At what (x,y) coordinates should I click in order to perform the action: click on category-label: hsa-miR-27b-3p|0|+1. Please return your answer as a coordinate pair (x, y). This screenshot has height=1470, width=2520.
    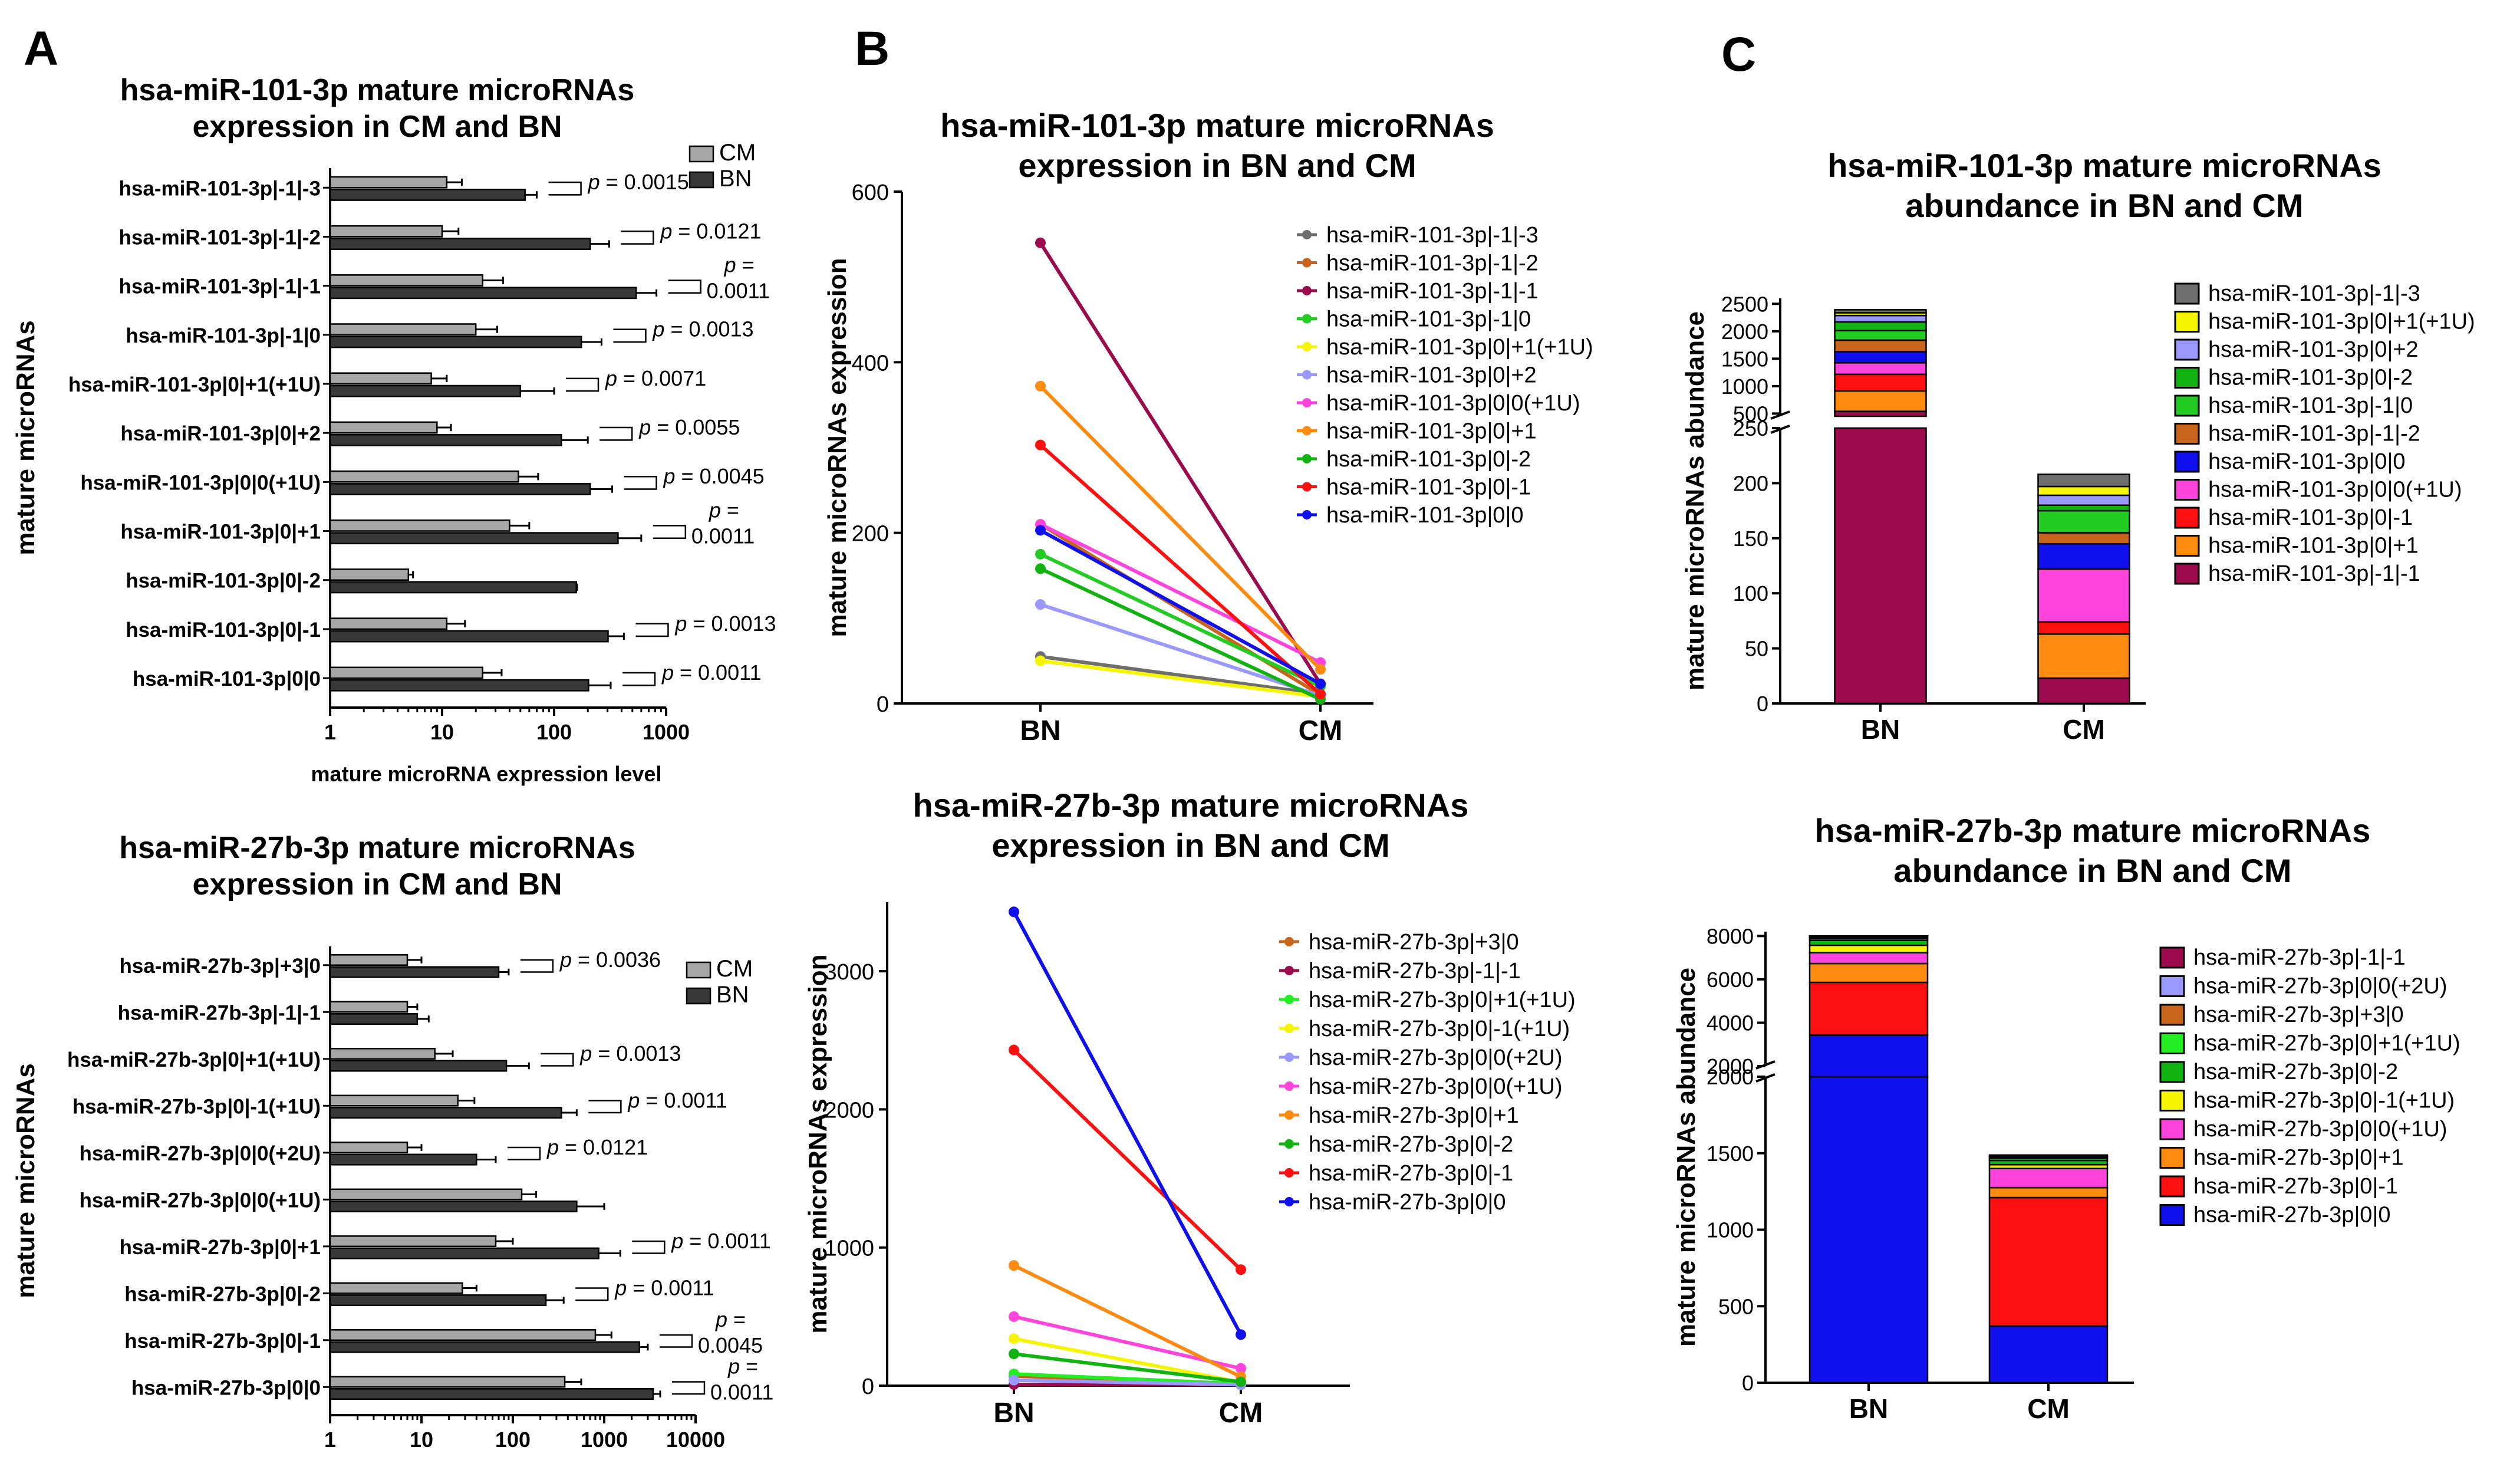
    Looking at the image, I should click on (220, 1247).